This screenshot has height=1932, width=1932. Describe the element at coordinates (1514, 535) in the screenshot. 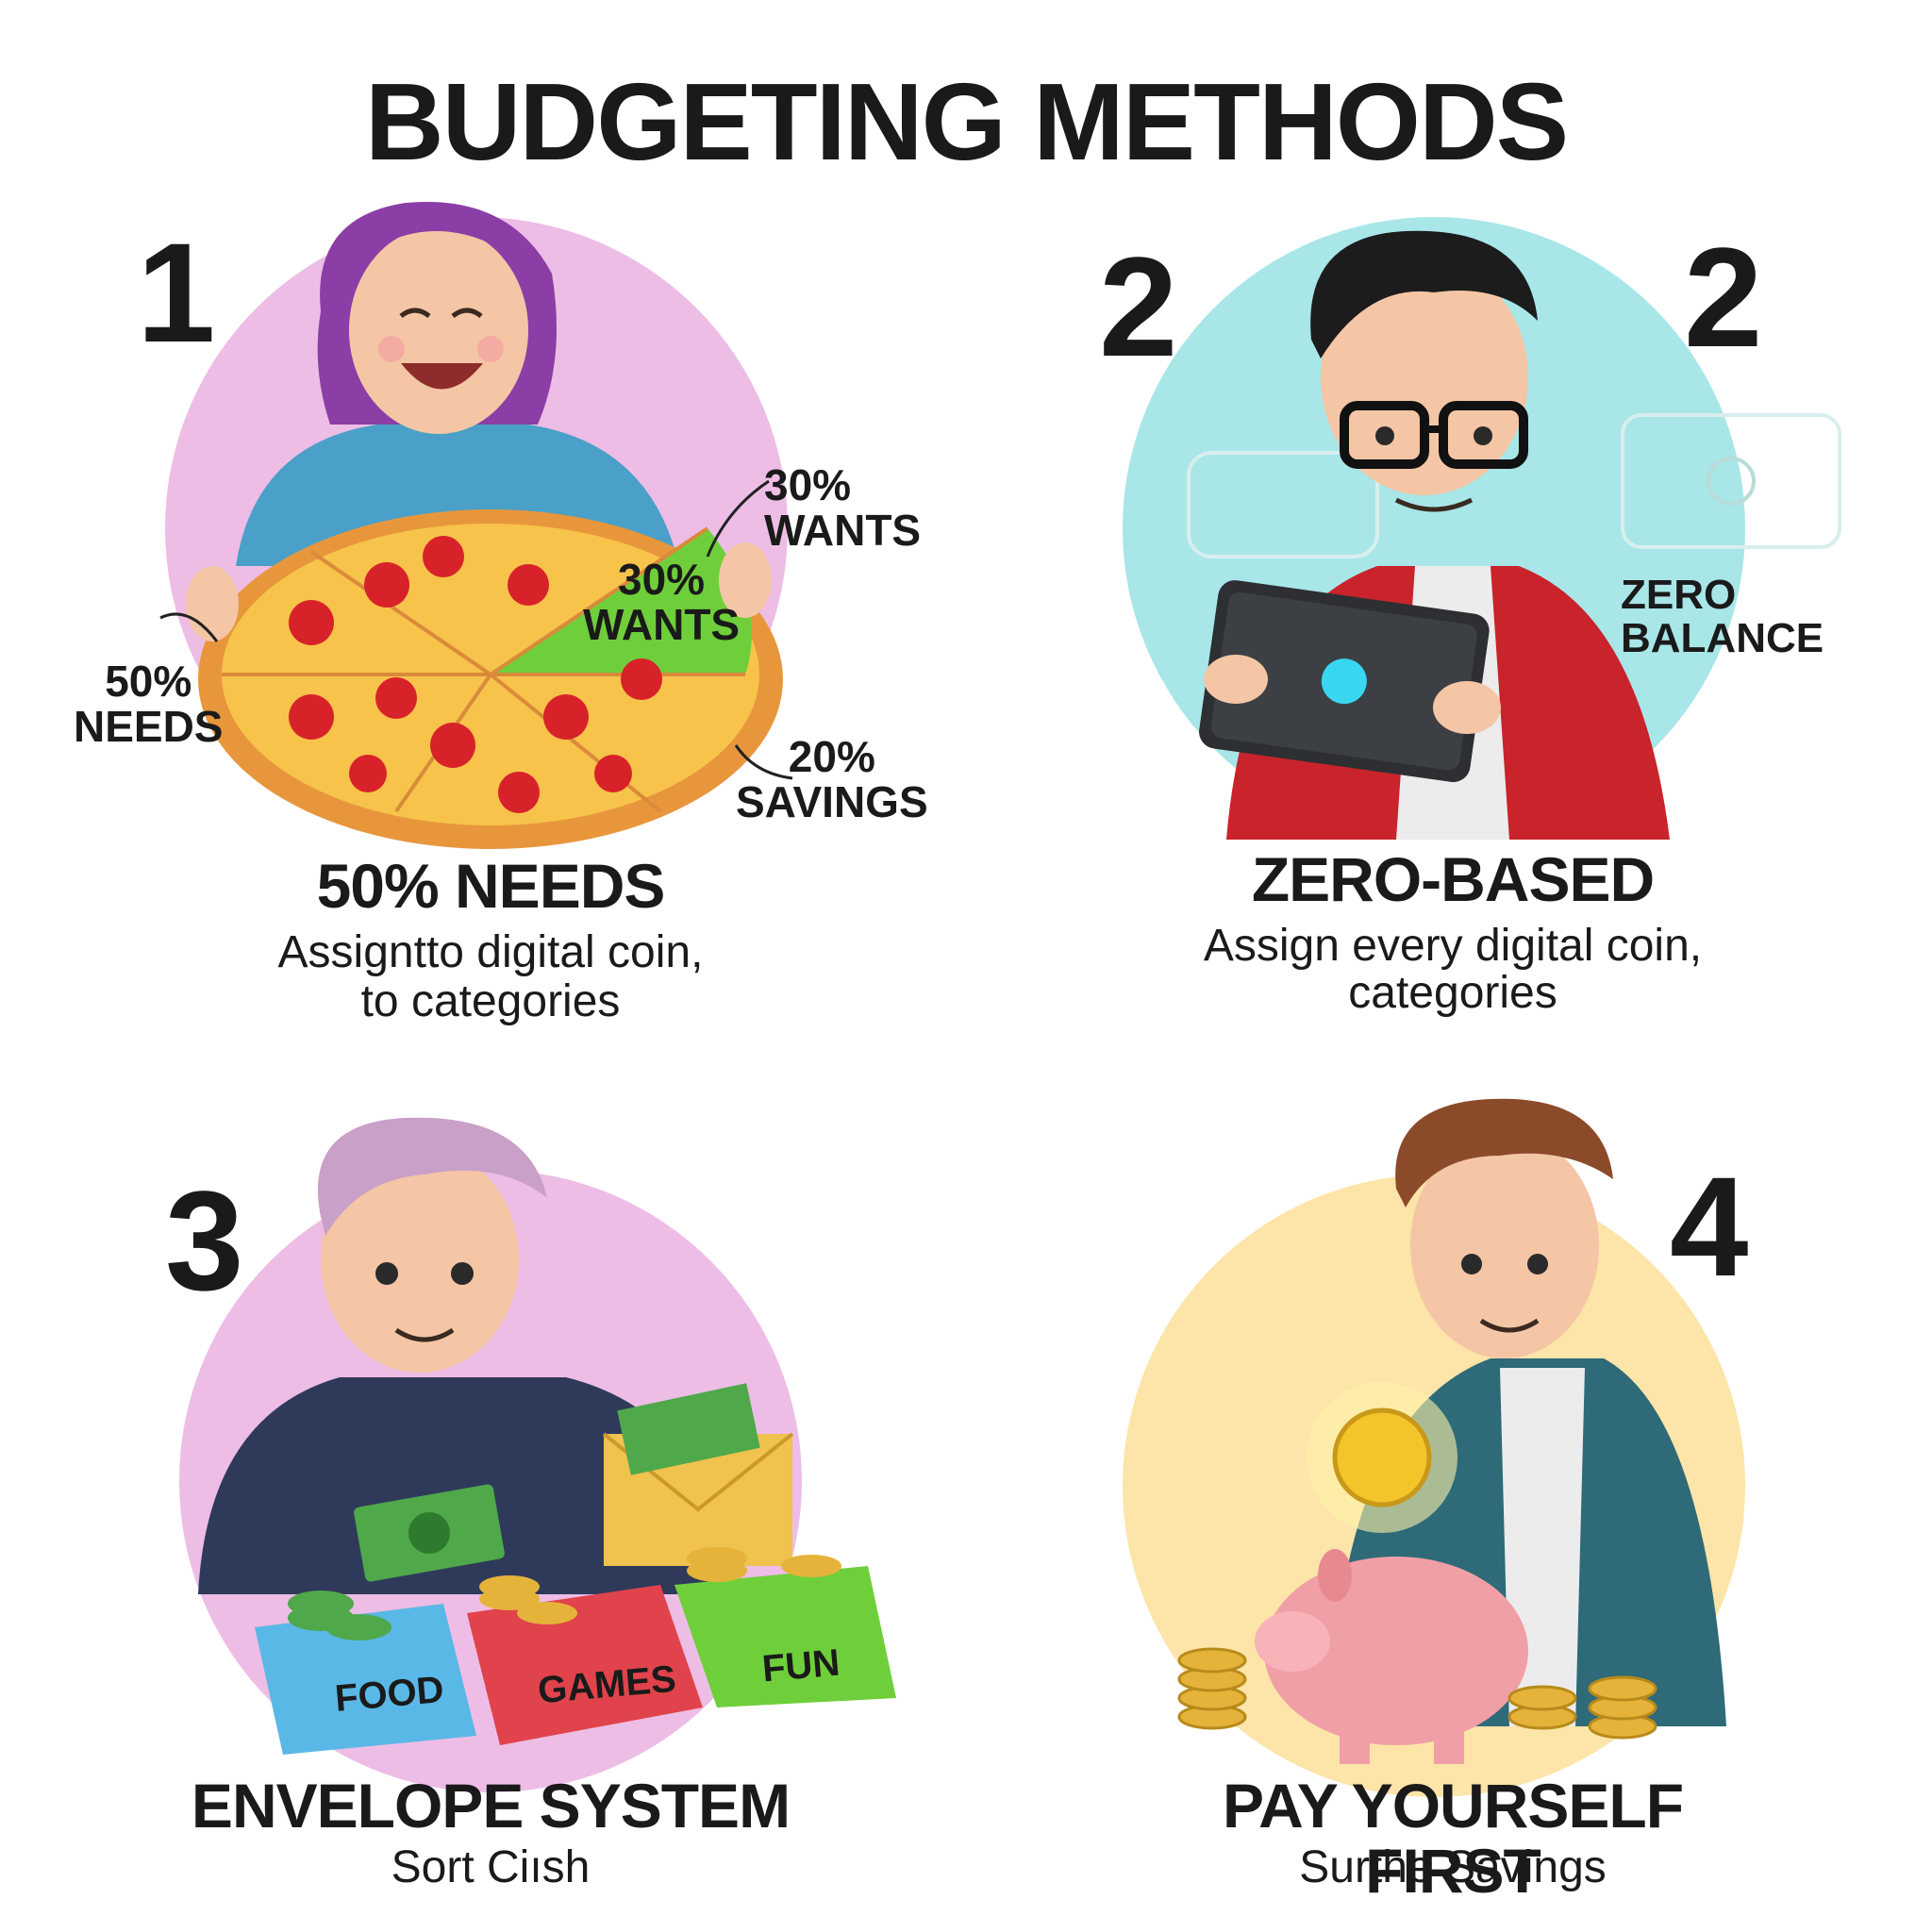

I see `boy-with-tablet-illustration` at that location.